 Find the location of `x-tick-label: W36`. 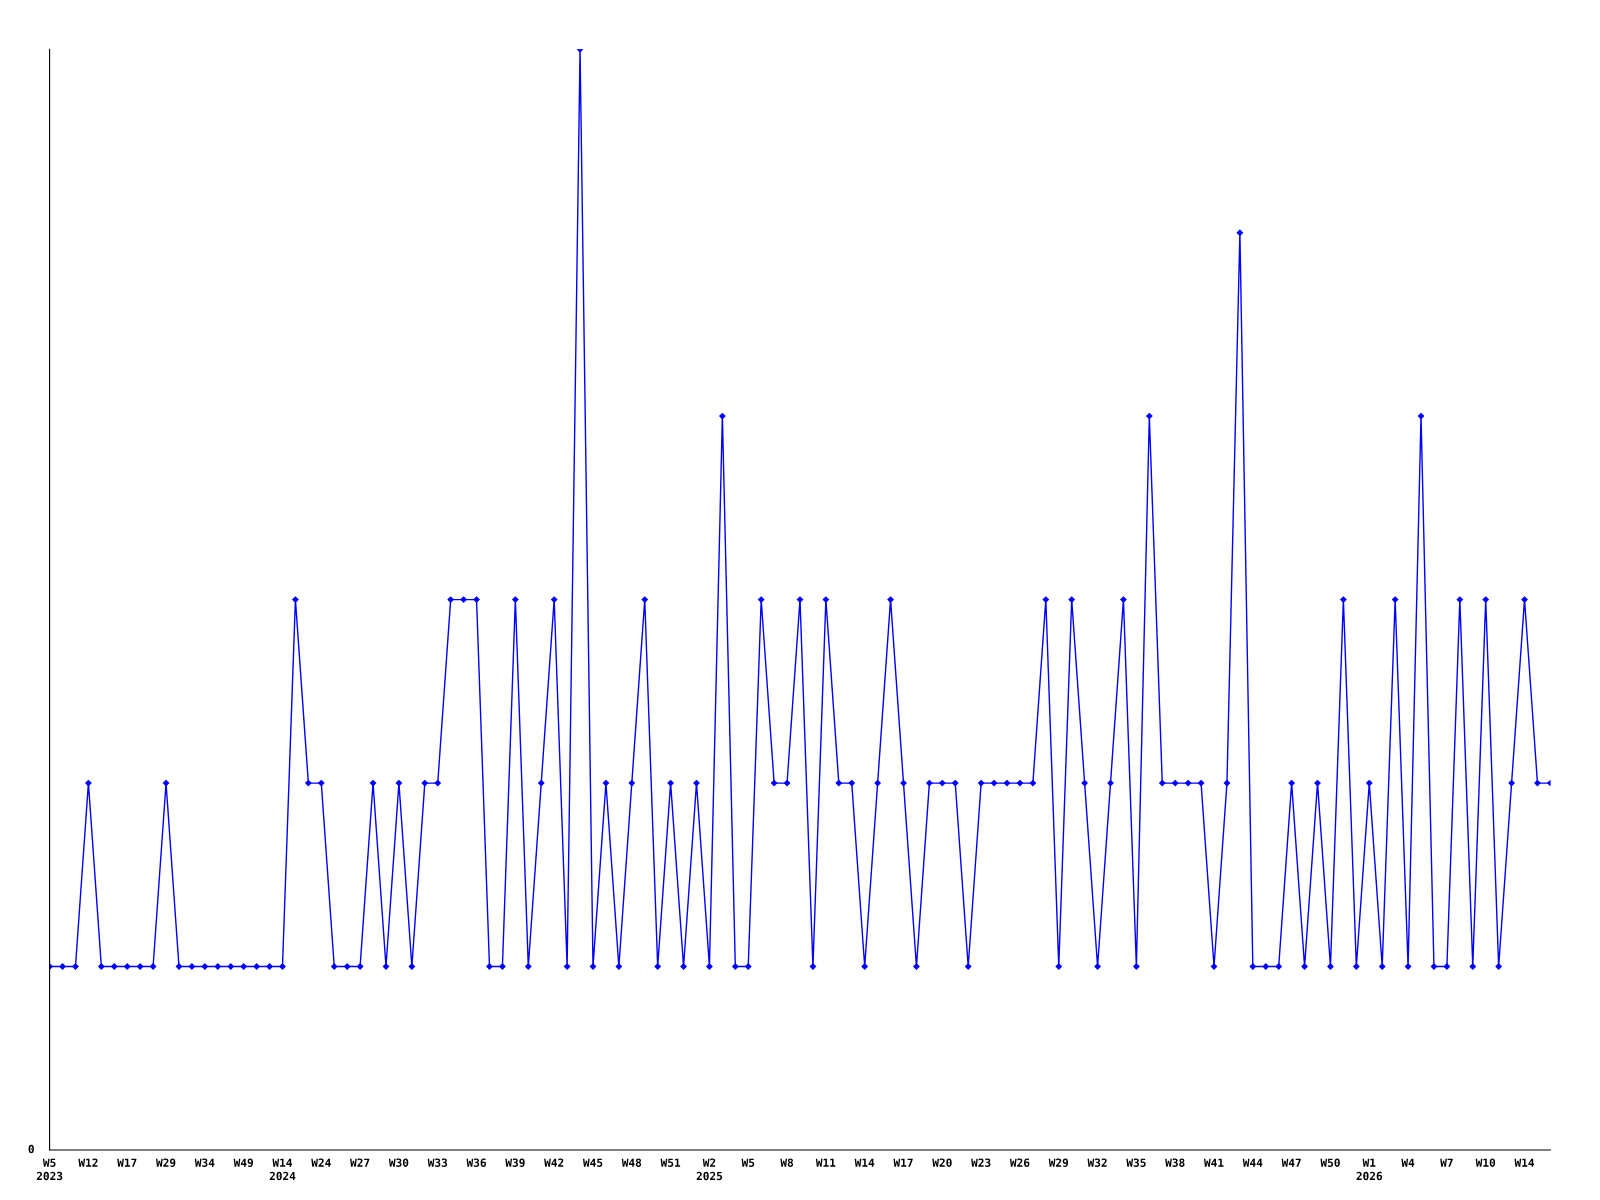

x-tick-label: W36 is located at coordinates (476, 1162).